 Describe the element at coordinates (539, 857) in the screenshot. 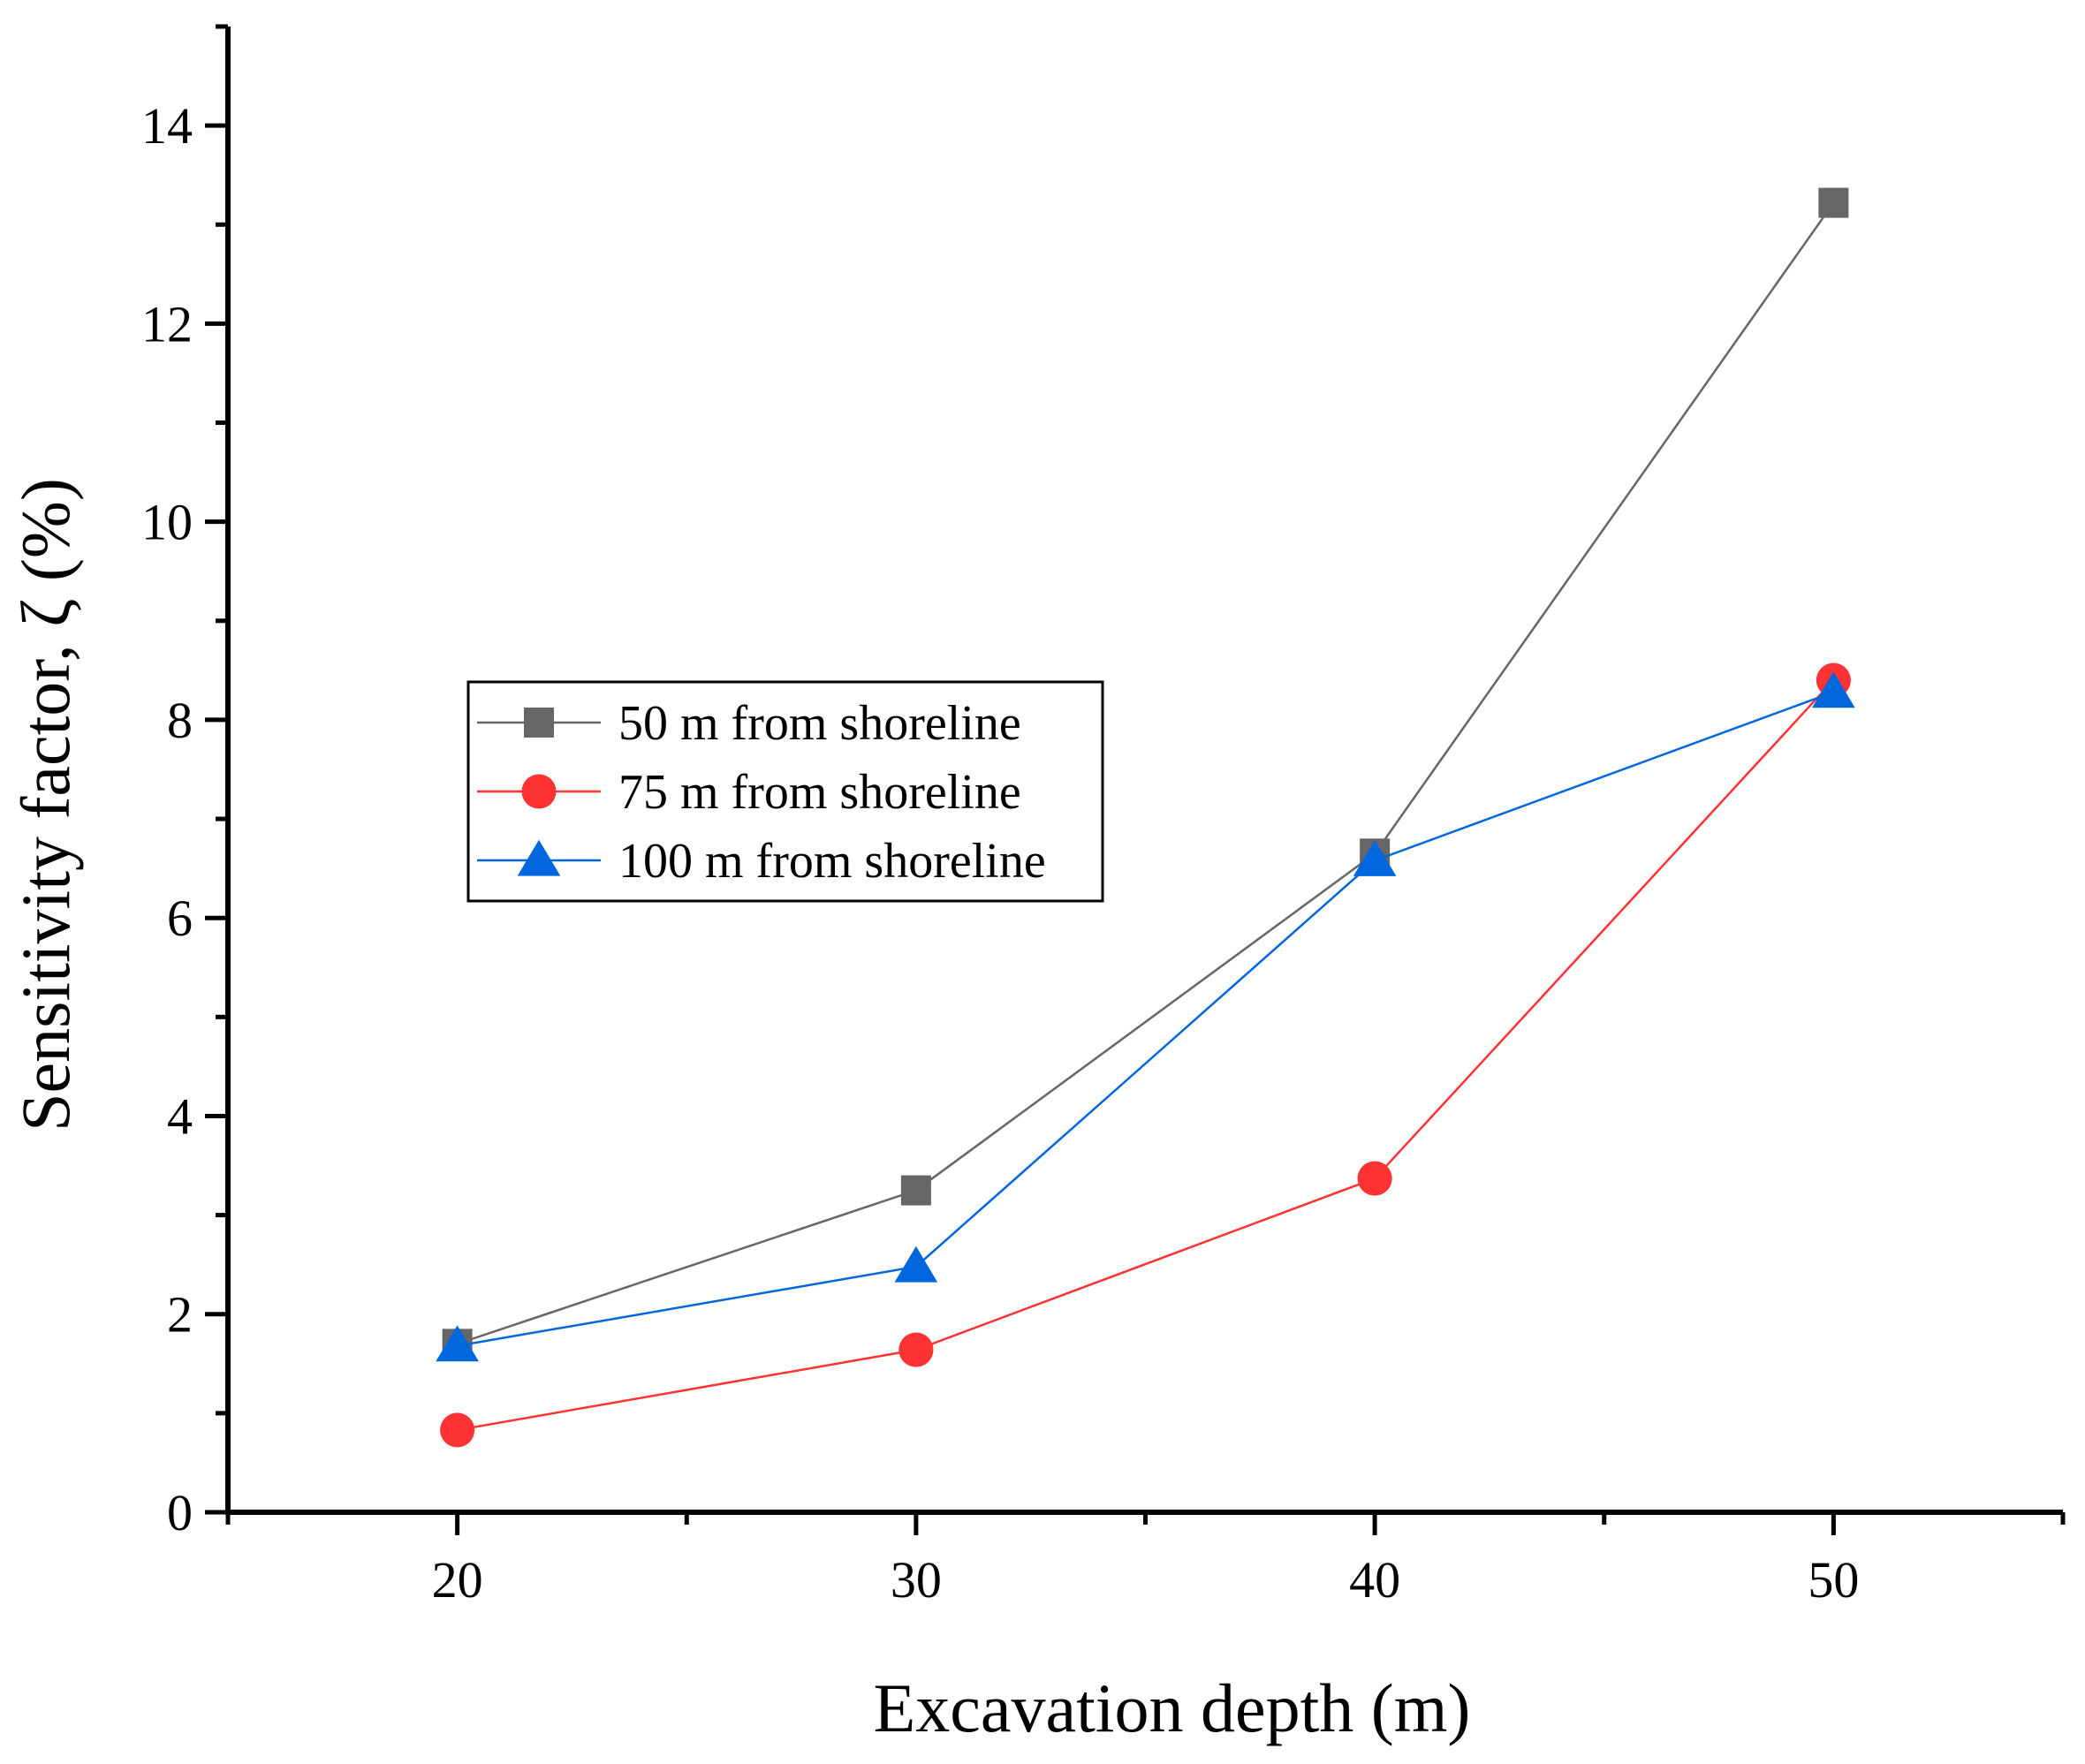

I see `legend-marker-triangle` at that location.